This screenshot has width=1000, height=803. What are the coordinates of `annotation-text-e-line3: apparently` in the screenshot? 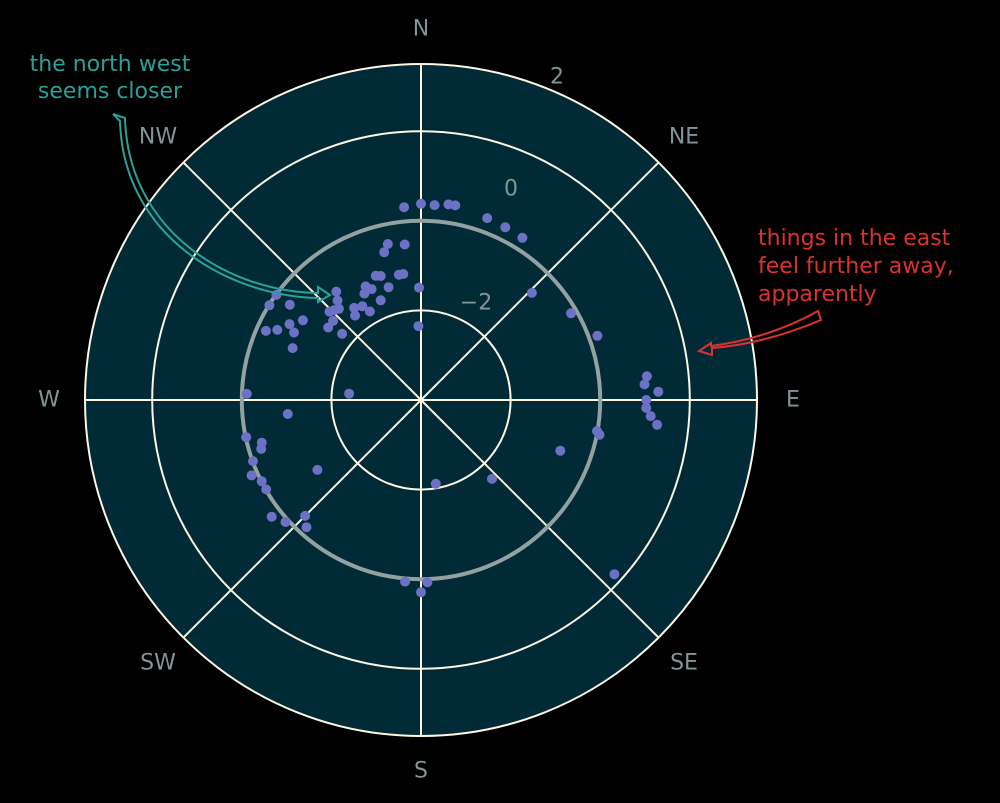 It's located at (817, 294).